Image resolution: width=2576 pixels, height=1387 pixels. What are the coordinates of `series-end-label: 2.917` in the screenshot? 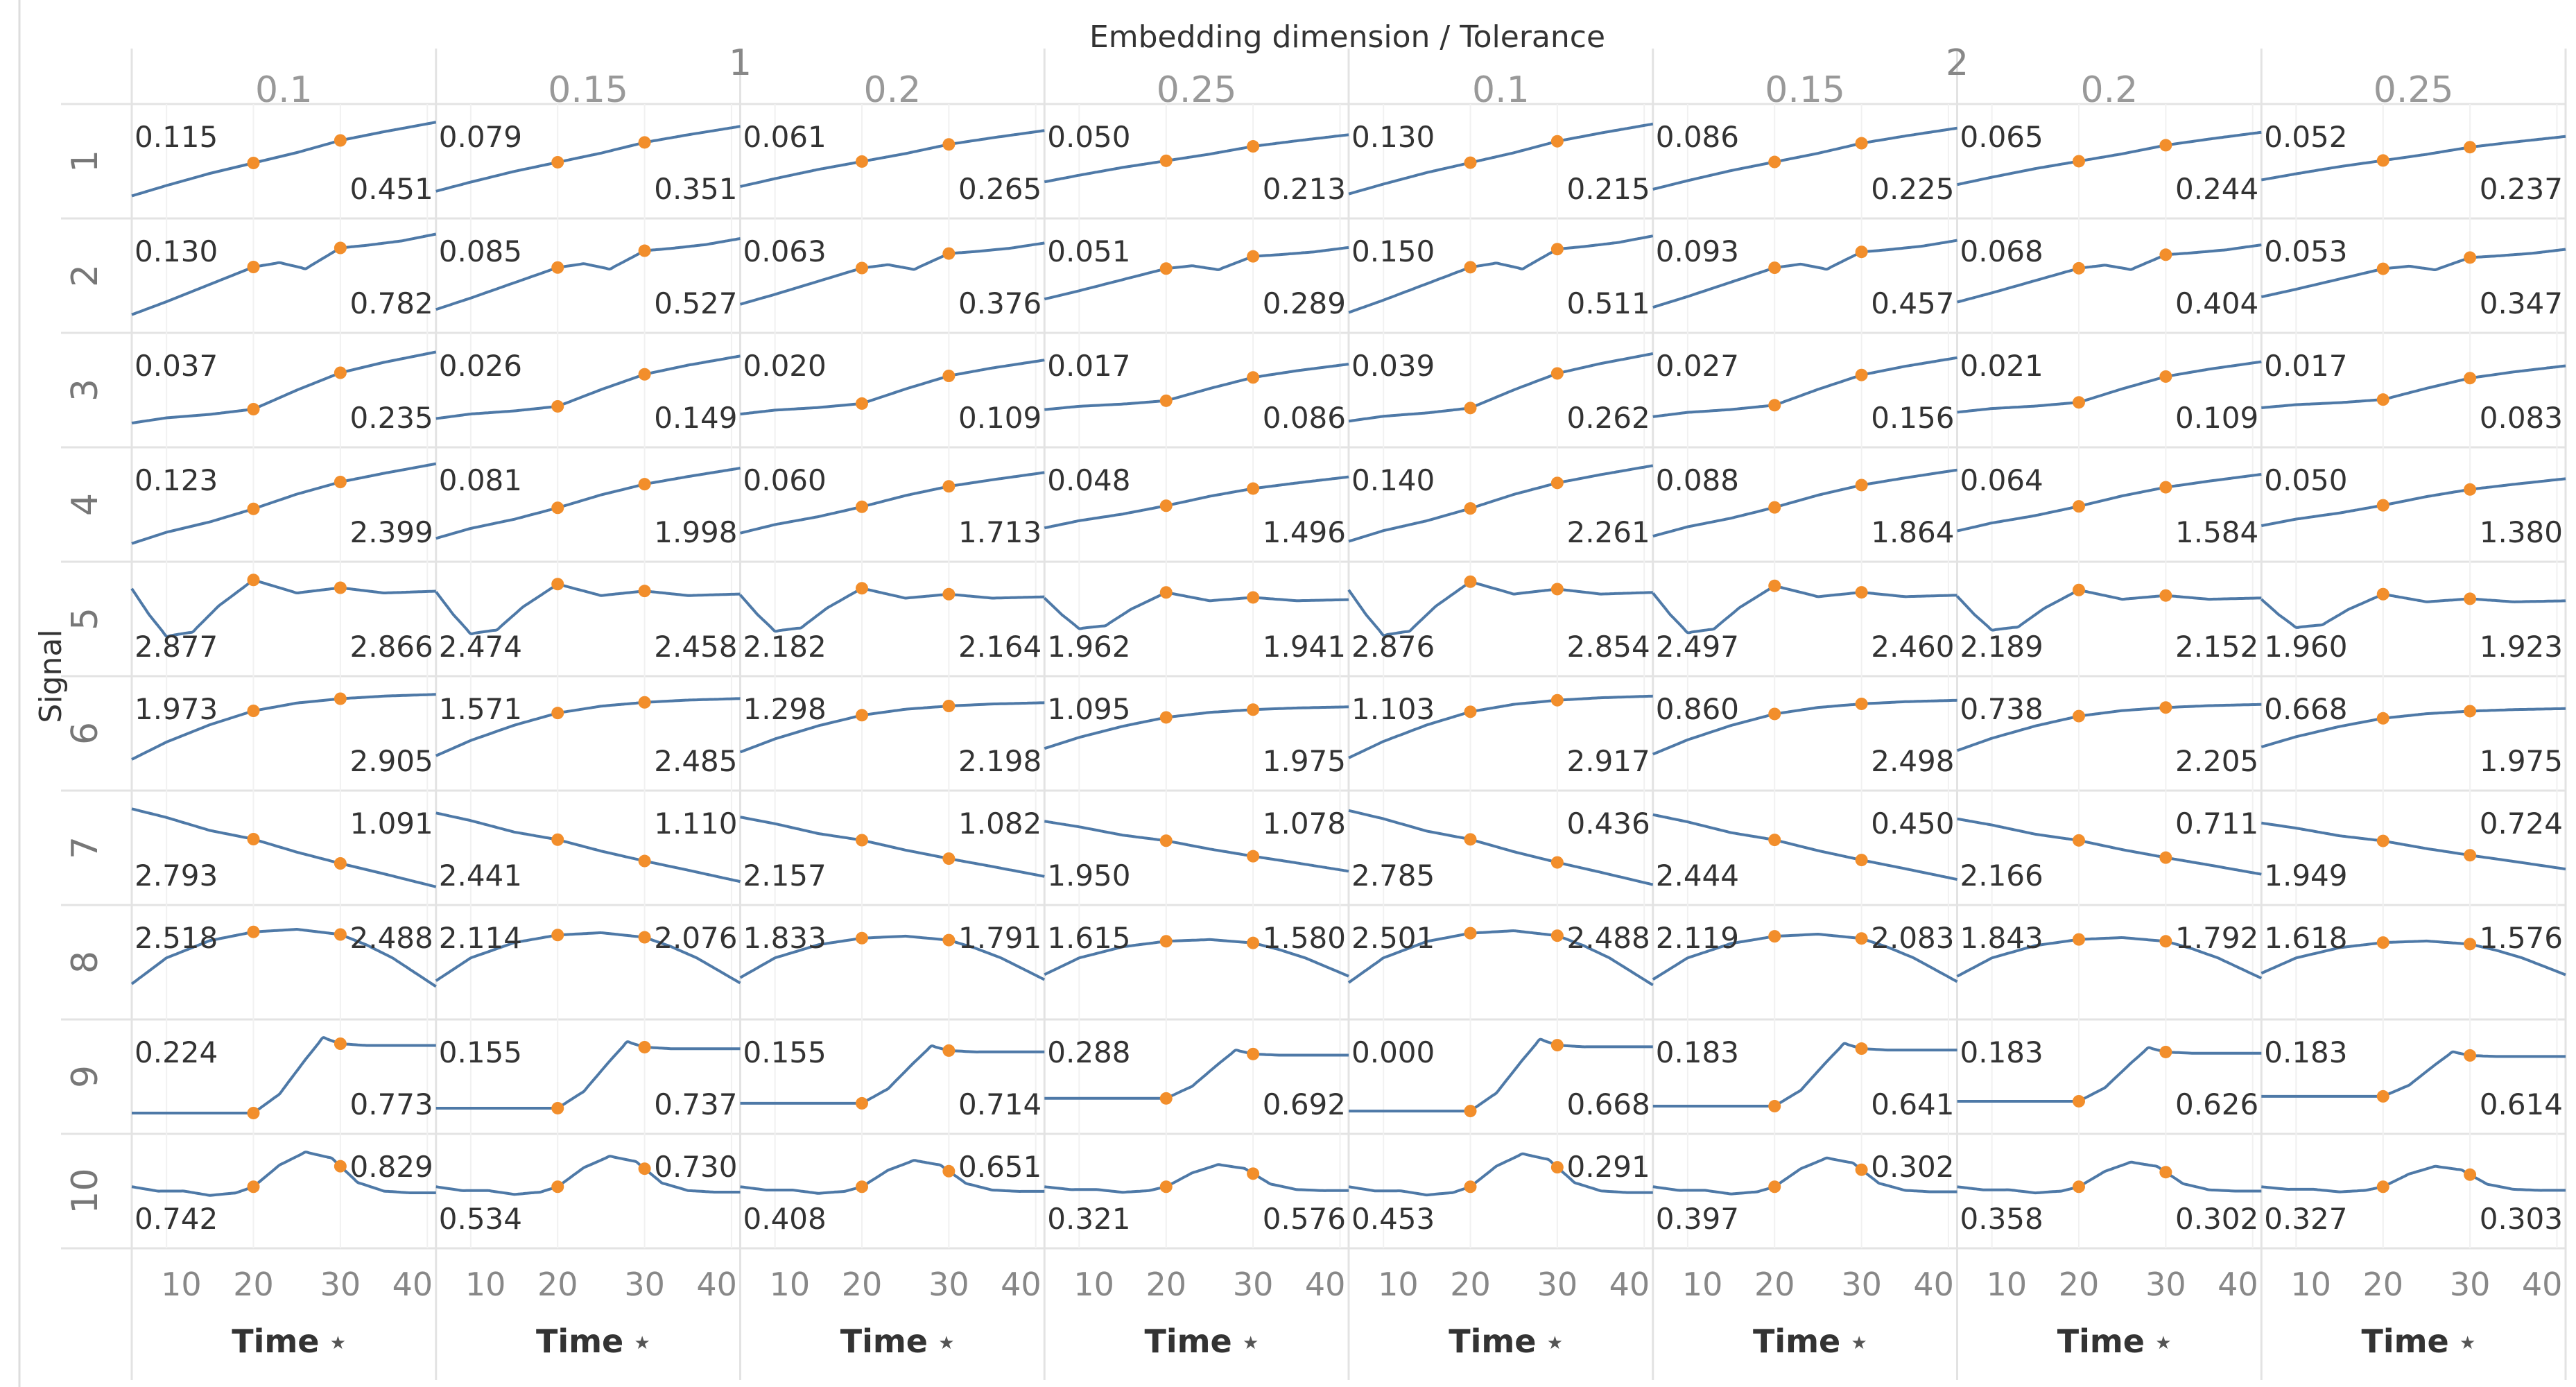 It's located at (1608, 761).